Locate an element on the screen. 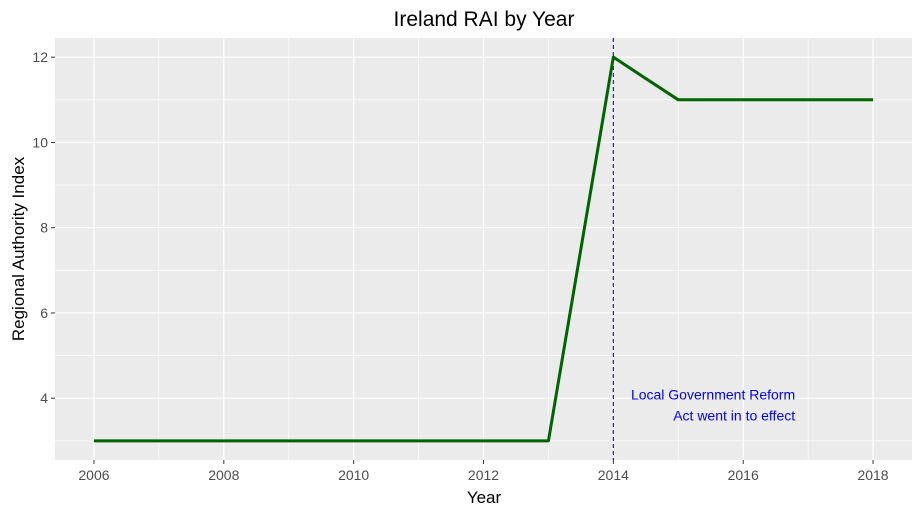  x-tick-label: 2008 is located at coordinates (223, 475).